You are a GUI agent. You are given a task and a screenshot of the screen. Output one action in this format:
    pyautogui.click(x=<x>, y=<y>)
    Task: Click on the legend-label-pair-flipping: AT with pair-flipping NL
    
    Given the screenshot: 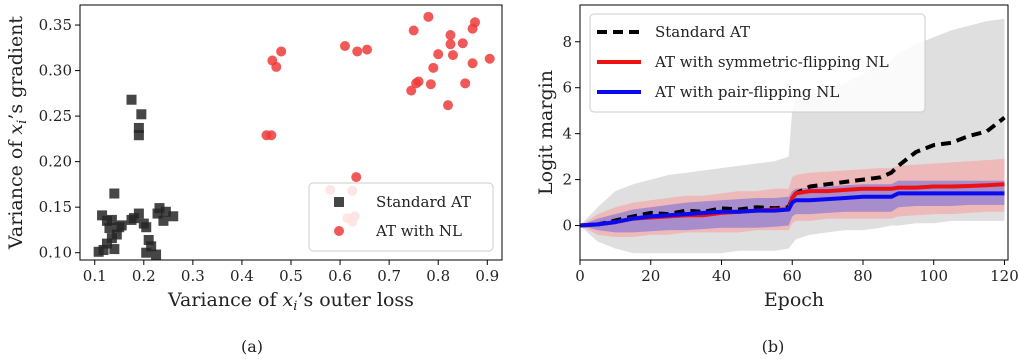 What is the action you would take?
    pyautogui.click(x=746, y=92)
    